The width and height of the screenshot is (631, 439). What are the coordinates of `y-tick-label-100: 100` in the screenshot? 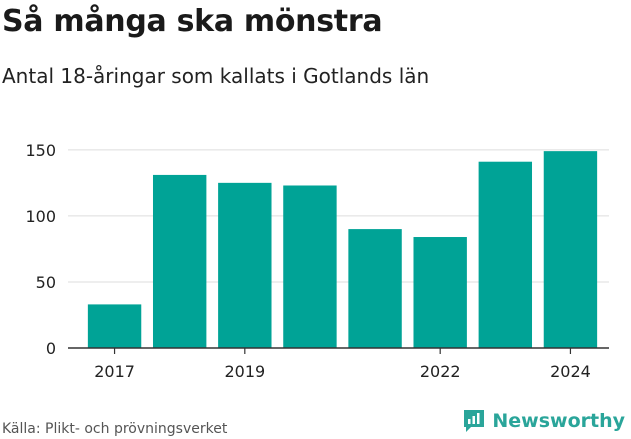 It's located at (40, 216).